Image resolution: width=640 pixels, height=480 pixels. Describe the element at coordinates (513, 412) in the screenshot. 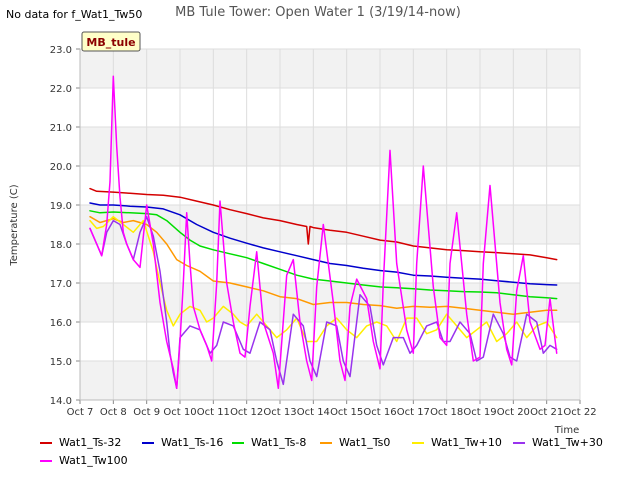

I see `x-tick-label: Oct 20` at that location.